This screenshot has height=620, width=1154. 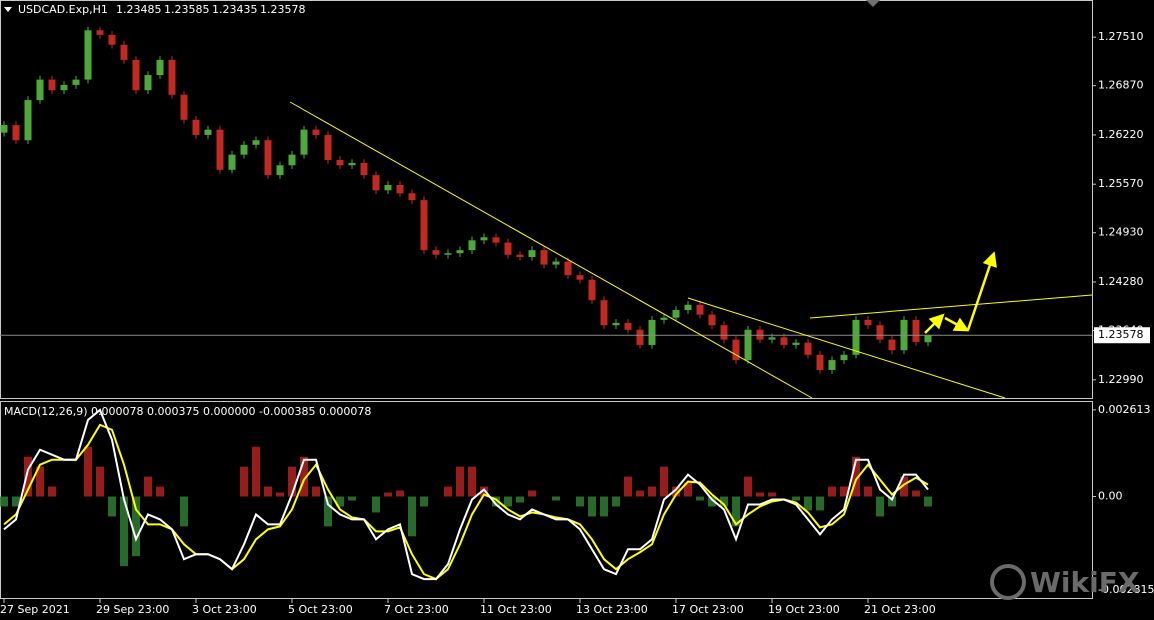 What do you see at coordinates (1121, 85) in the screenshot?
I see `y-tick-label: 1.26870` at bounding box center [1121, 85].